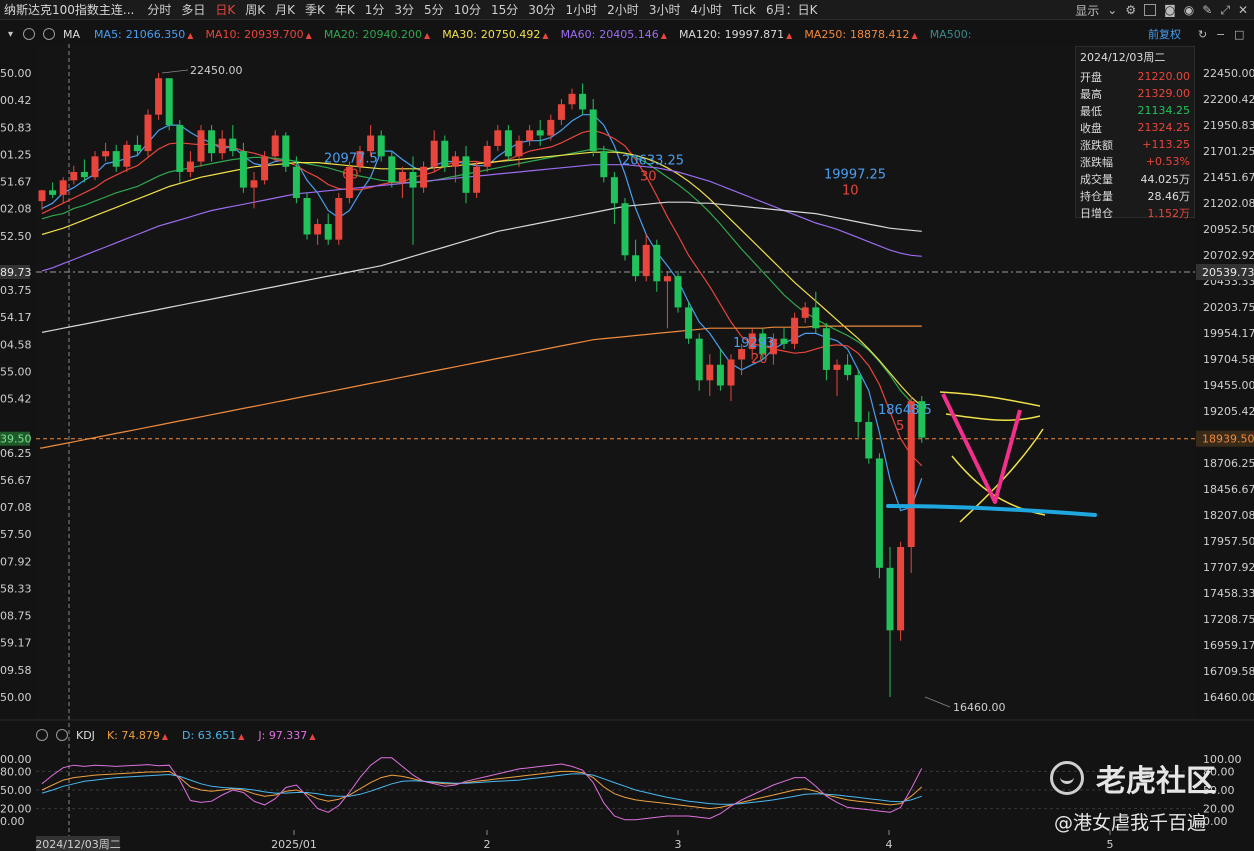 The height and width of the screenshot is (851, 1254). What do you see at coordinates (1225, 9) in the screenshot?
I see `fullscreen-icon: ⤢` at bounding box center [1225, 9].